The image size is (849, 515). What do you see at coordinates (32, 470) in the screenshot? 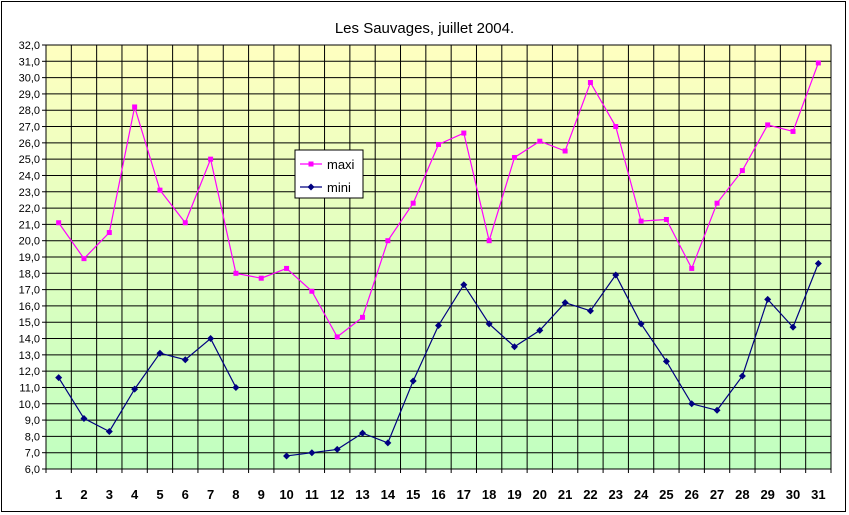
I see `y-tick-label: 6,0` at bounding box center [32, 470].